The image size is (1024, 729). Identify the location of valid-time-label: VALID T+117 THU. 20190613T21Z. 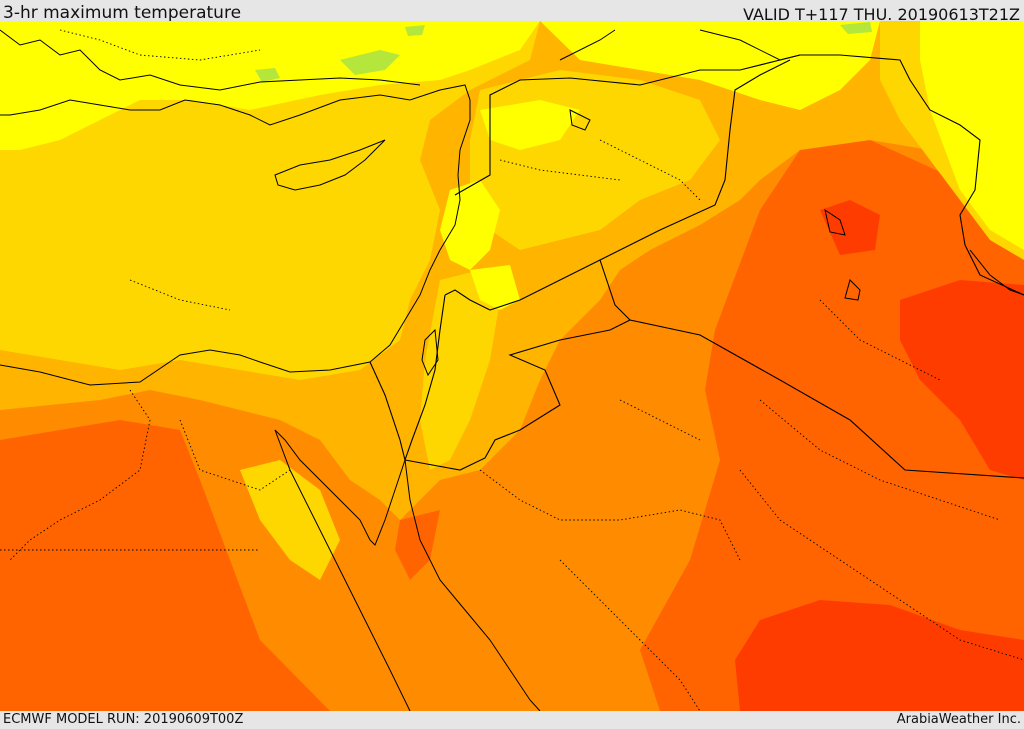
(881, 14).